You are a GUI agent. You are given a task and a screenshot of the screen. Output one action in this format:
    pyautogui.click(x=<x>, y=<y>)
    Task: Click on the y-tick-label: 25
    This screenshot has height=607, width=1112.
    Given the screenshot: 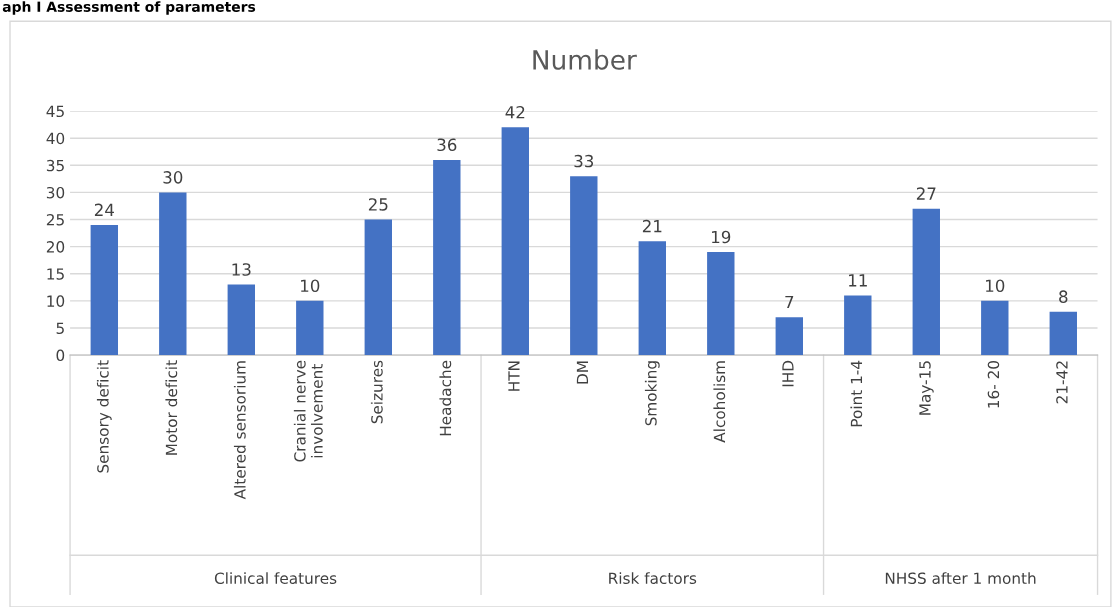 What is the action you would take?
    pyautogui.click(x=55, y=220)
    